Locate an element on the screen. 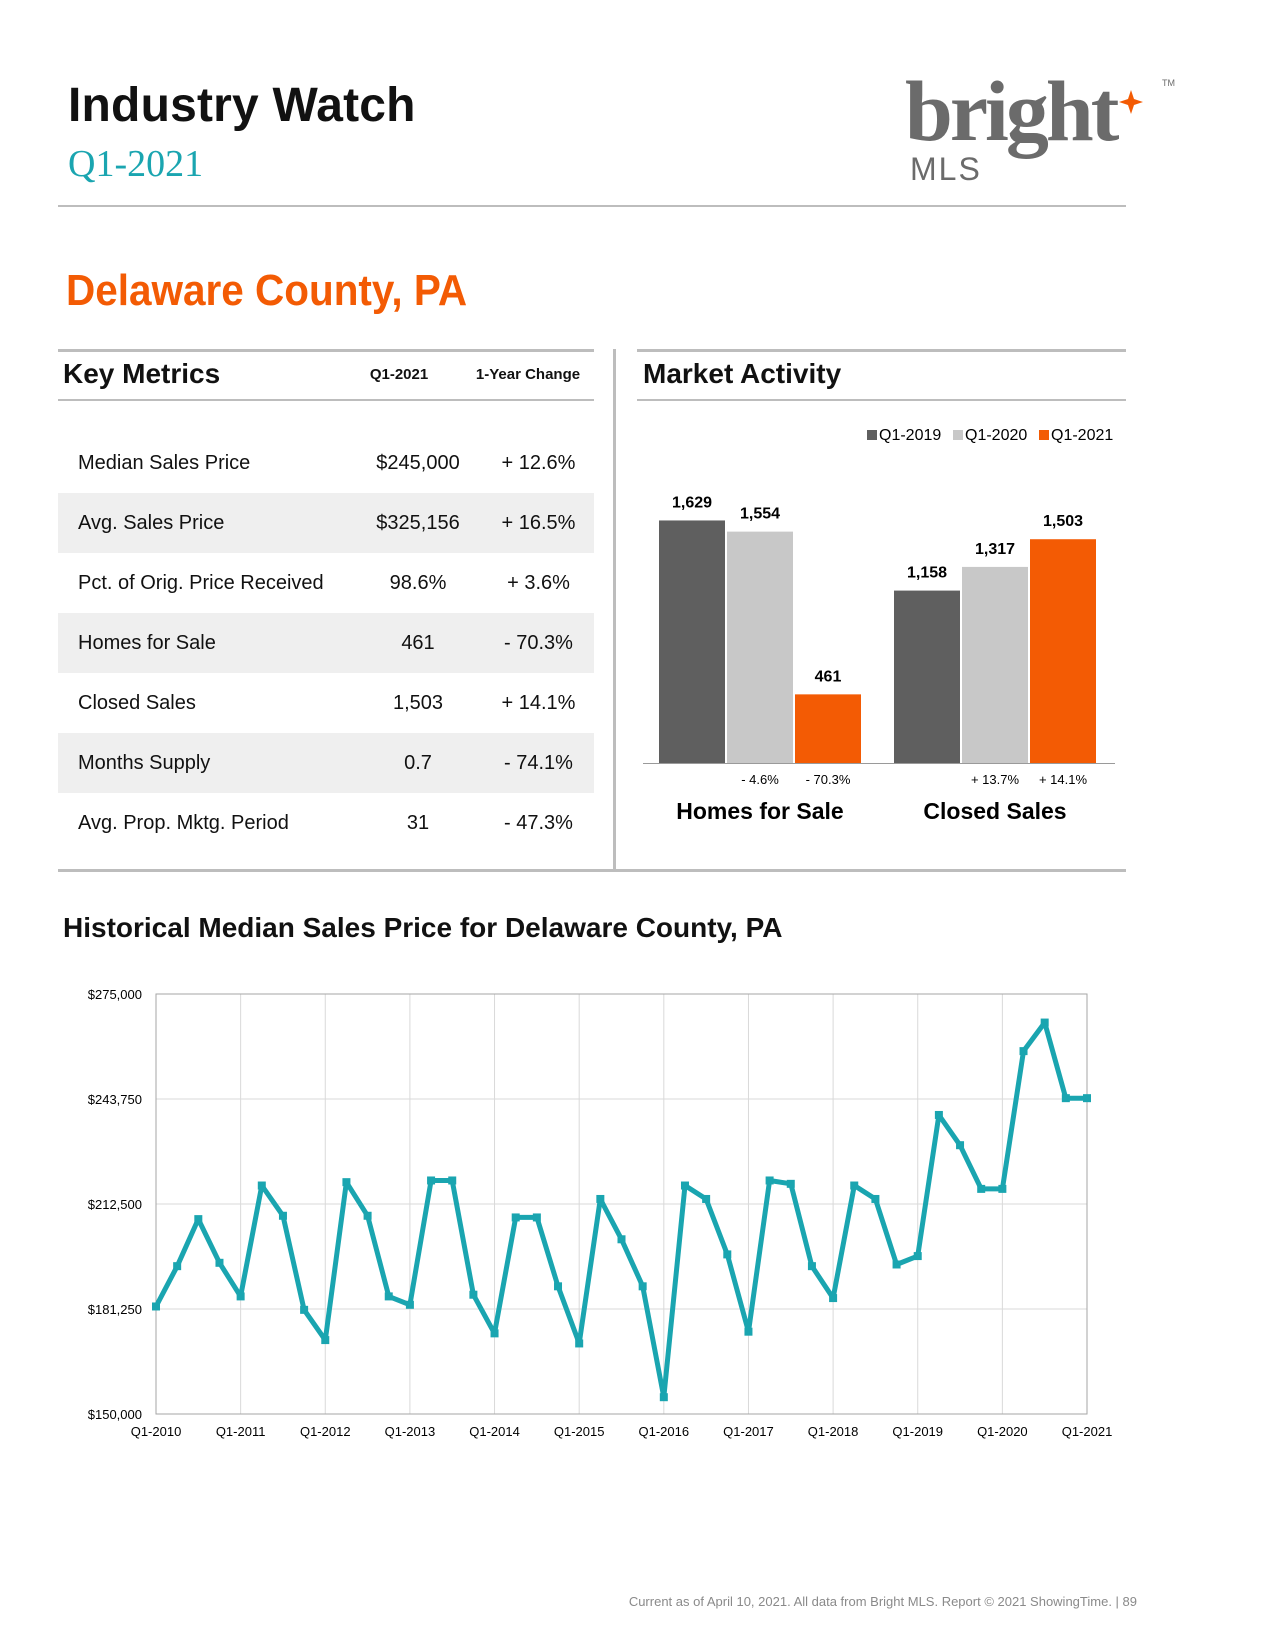  page-subtitle: Q1-2021 is located at coordinates (136, 164).